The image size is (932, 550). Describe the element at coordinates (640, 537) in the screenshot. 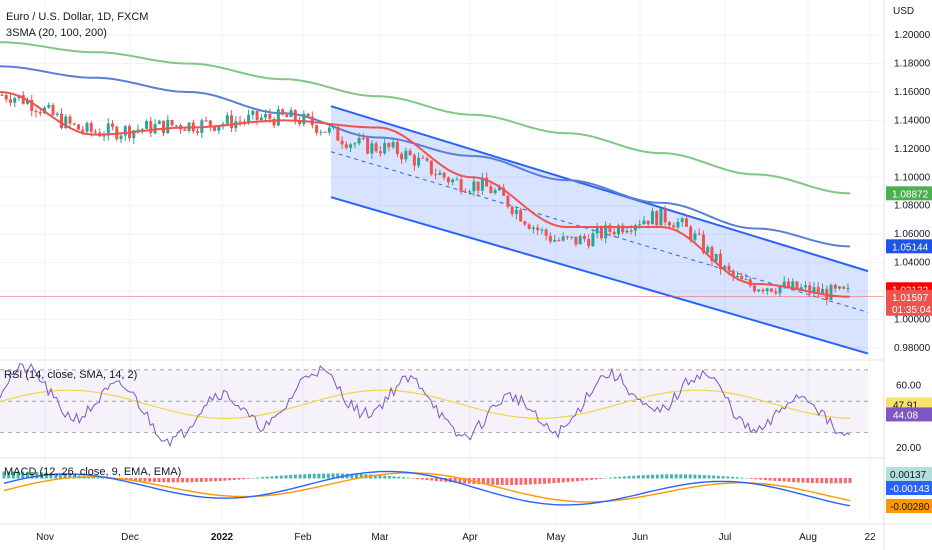

I see `time-tick-label: Jun` at that location.